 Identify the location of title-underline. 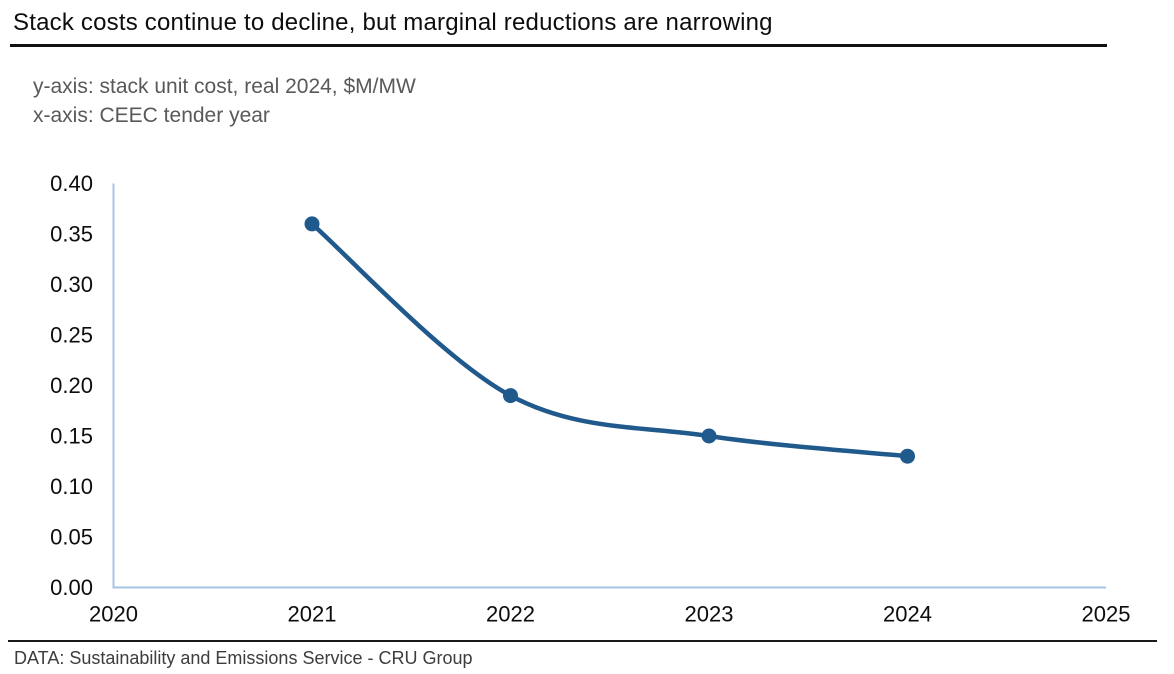
(558, 45).